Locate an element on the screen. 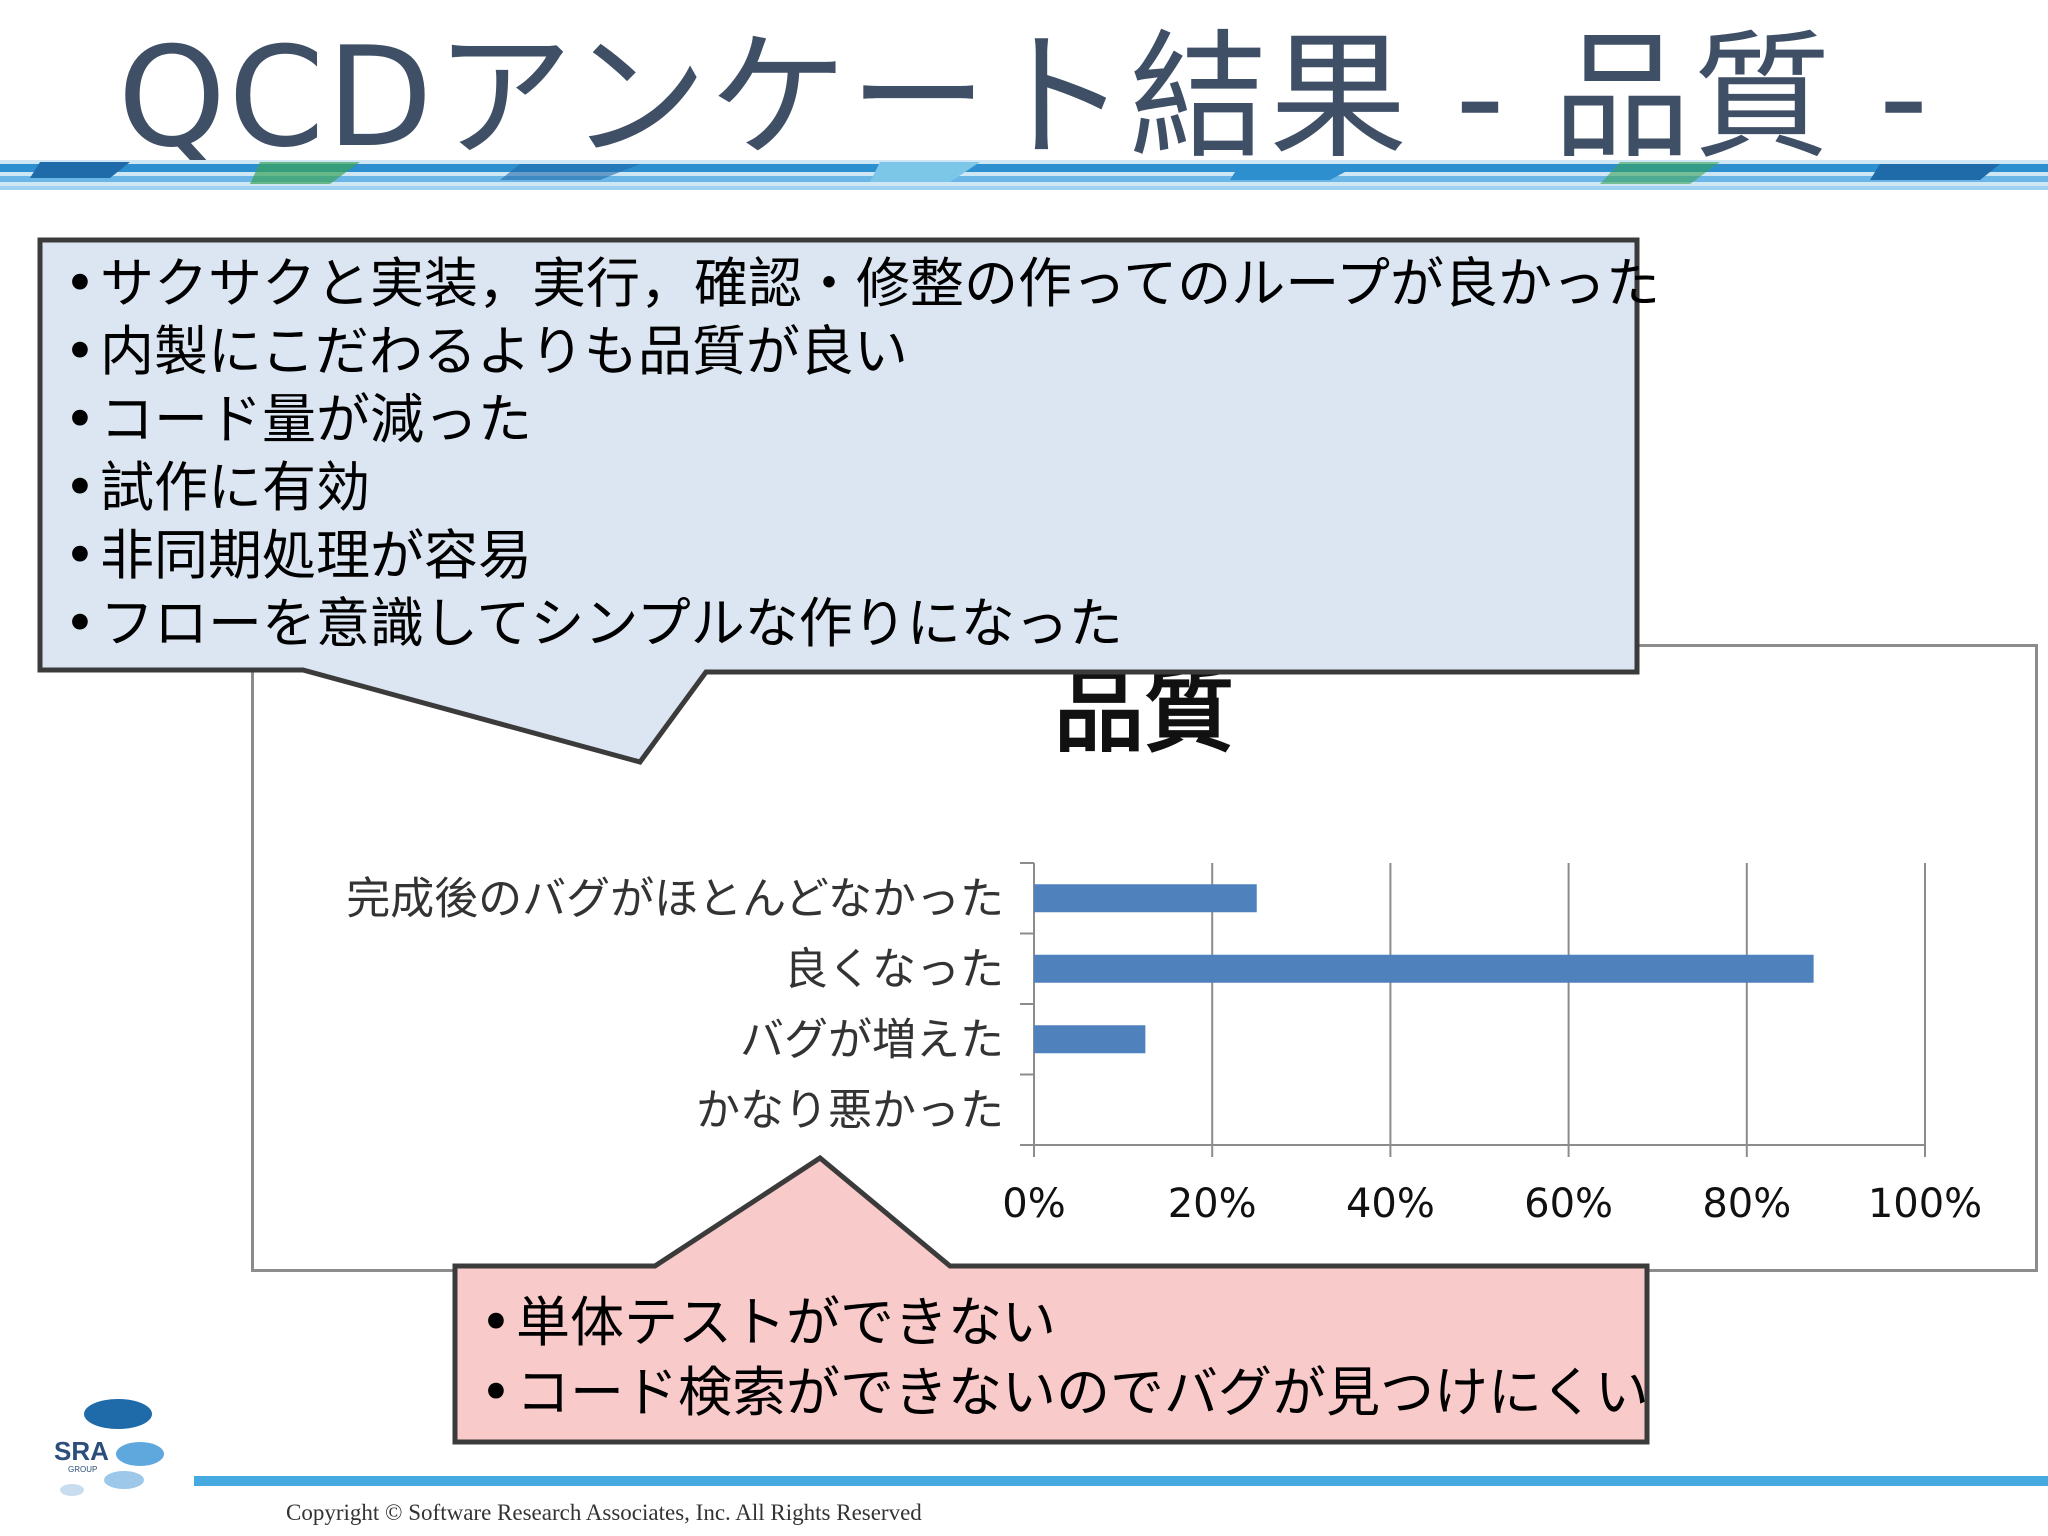 The width and height of the screenshot is (2048, 1536). list-item: コード量が減った is located at coordinates (860, 420).